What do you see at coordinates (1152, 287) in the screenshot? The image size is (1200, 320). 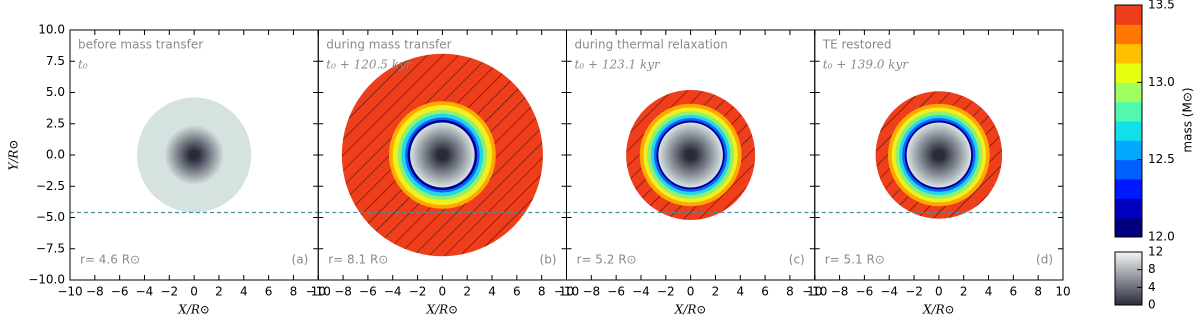 I see `colorbar2-tick-label: 4` at bounding box center [1152, 287].